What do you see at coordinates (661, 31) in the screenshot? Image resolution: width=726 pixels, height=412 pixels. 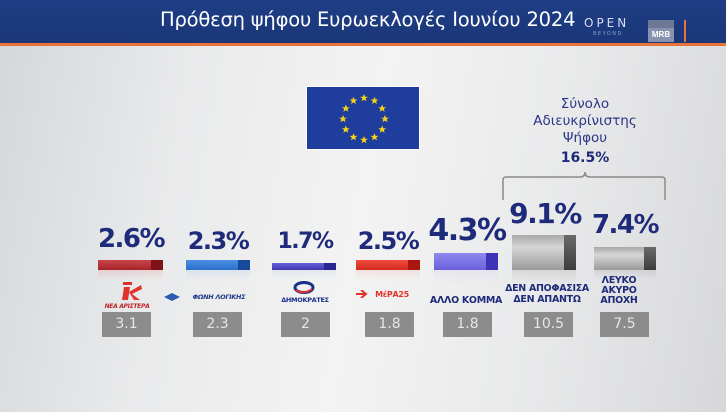 I see `mrb-logo: MRB` at bounding box center [661, 31].